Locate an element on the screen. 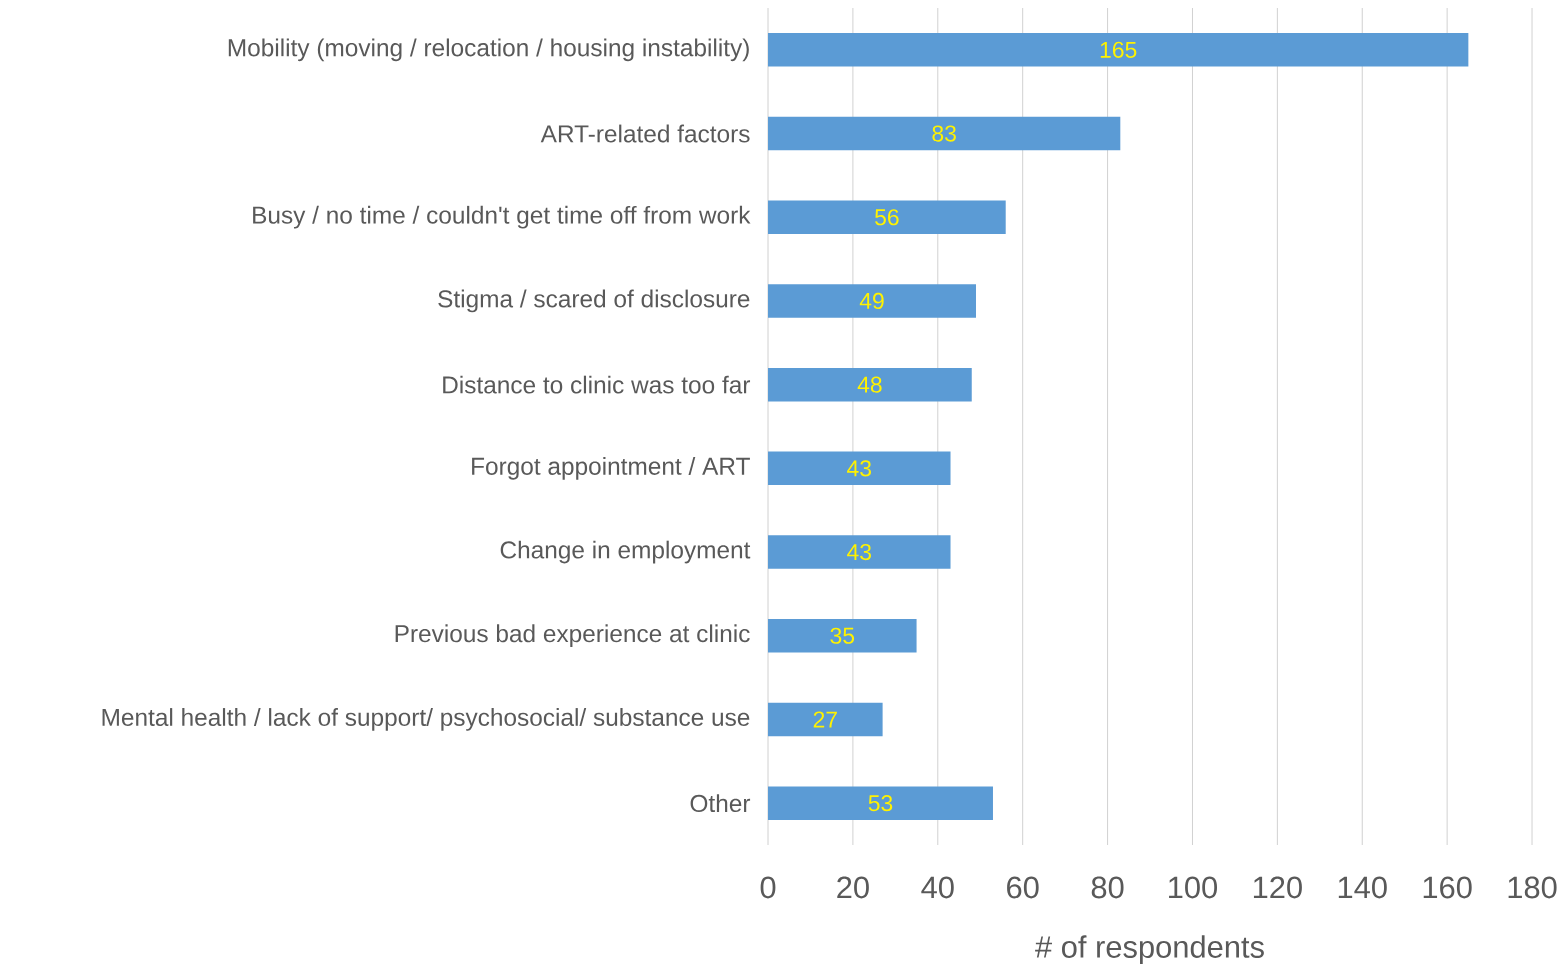  data-label: 53 is located at coordinates (880, 803).